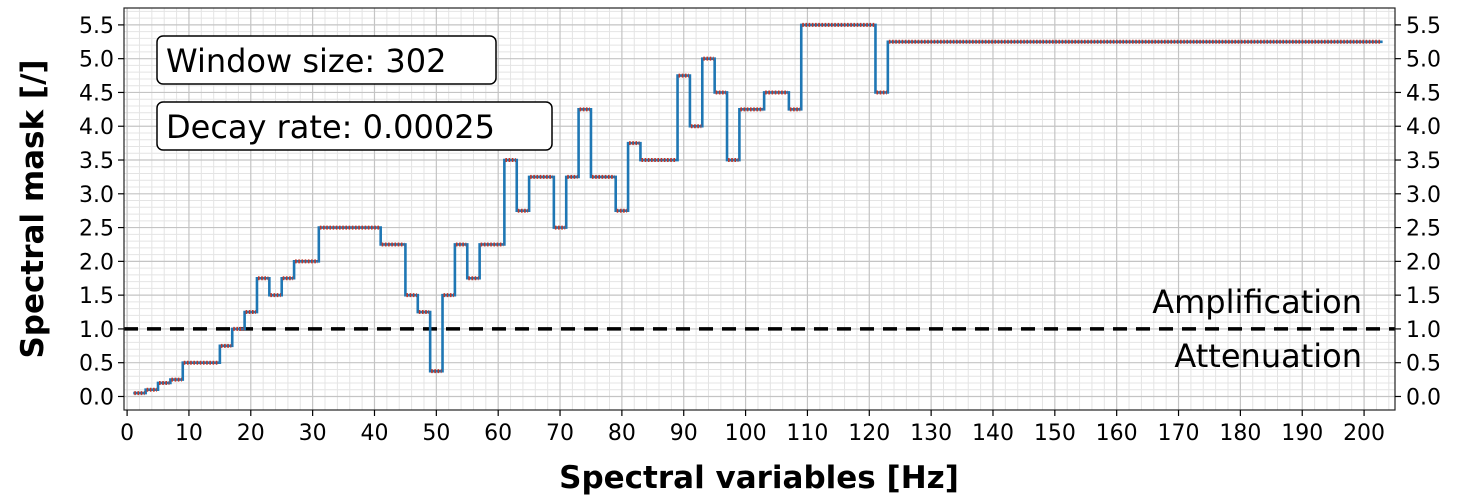  What do you see at coordinates (1423, 229) in the screenshot?
I see `y-tick-label-right: 2.5` at bounding box center [1423, 229].